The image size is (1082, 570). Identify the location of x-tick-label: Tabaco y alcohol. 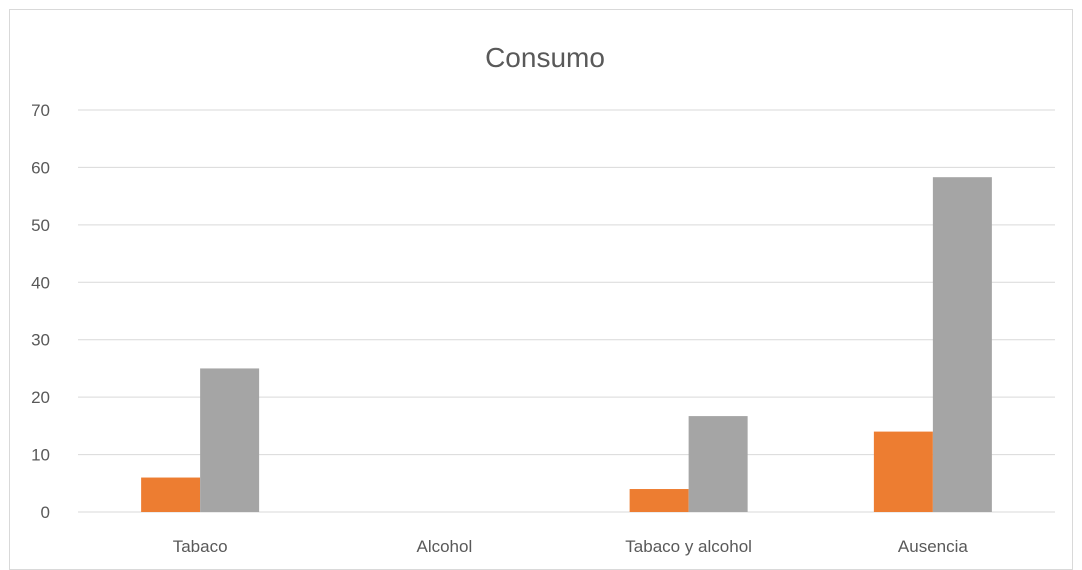
(688, 546).